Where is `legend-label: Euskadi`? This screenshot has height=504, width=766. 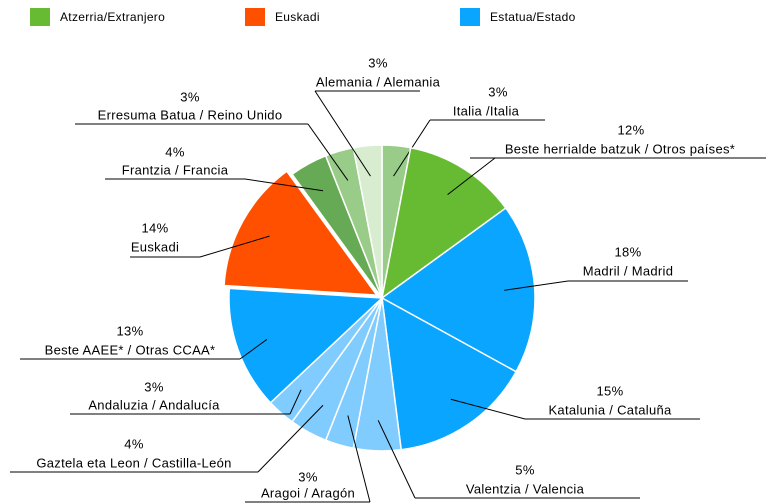
legend-label: Euskadi is located at coordinates (297, 17).